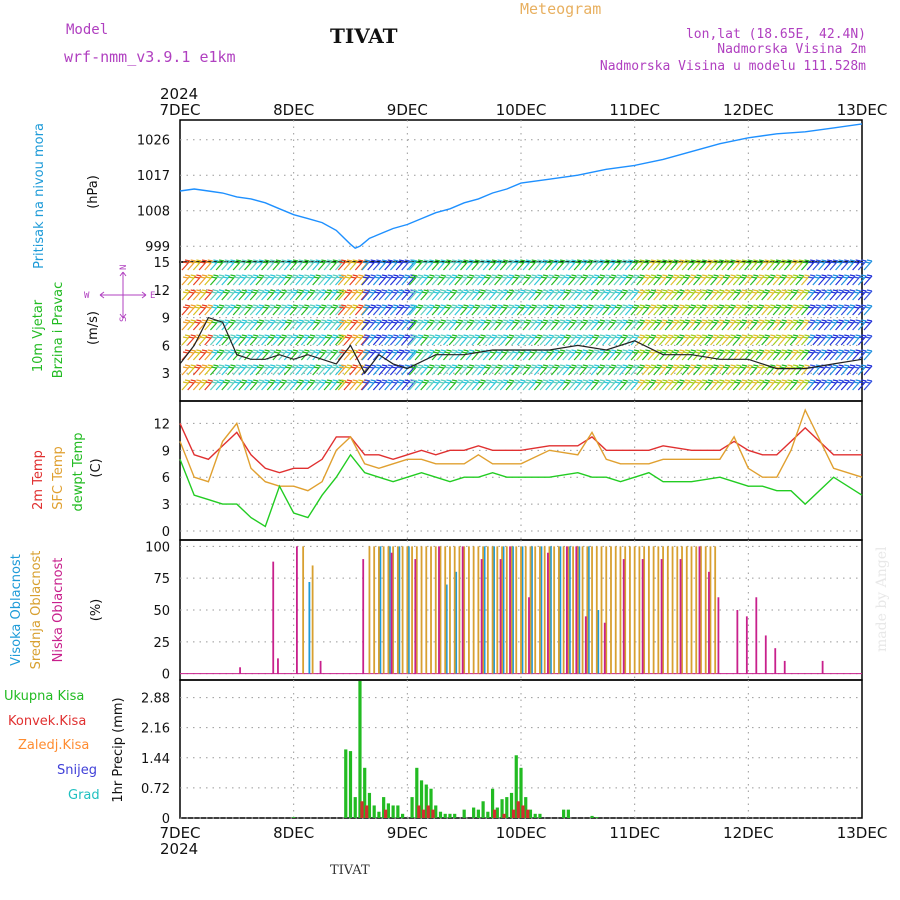 The image size is (900, 900). What do you see at coordinates (58, 610) in the screenshot?
I see `low-cloud-title: Niska Oblacnost` at bounding box center [58, 610].